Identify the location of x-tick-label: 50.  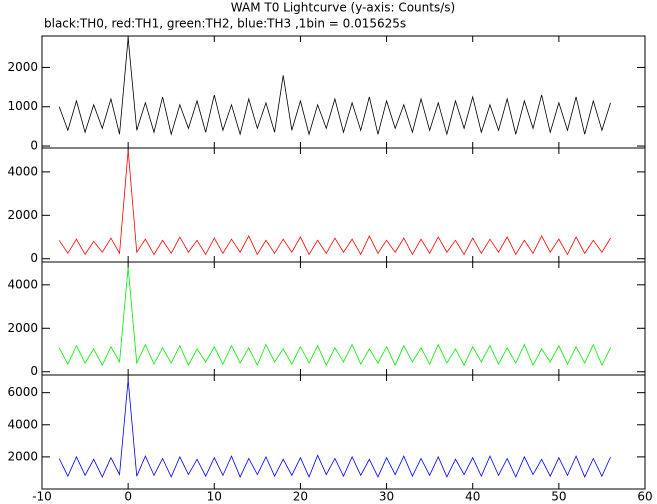
(558, 497).